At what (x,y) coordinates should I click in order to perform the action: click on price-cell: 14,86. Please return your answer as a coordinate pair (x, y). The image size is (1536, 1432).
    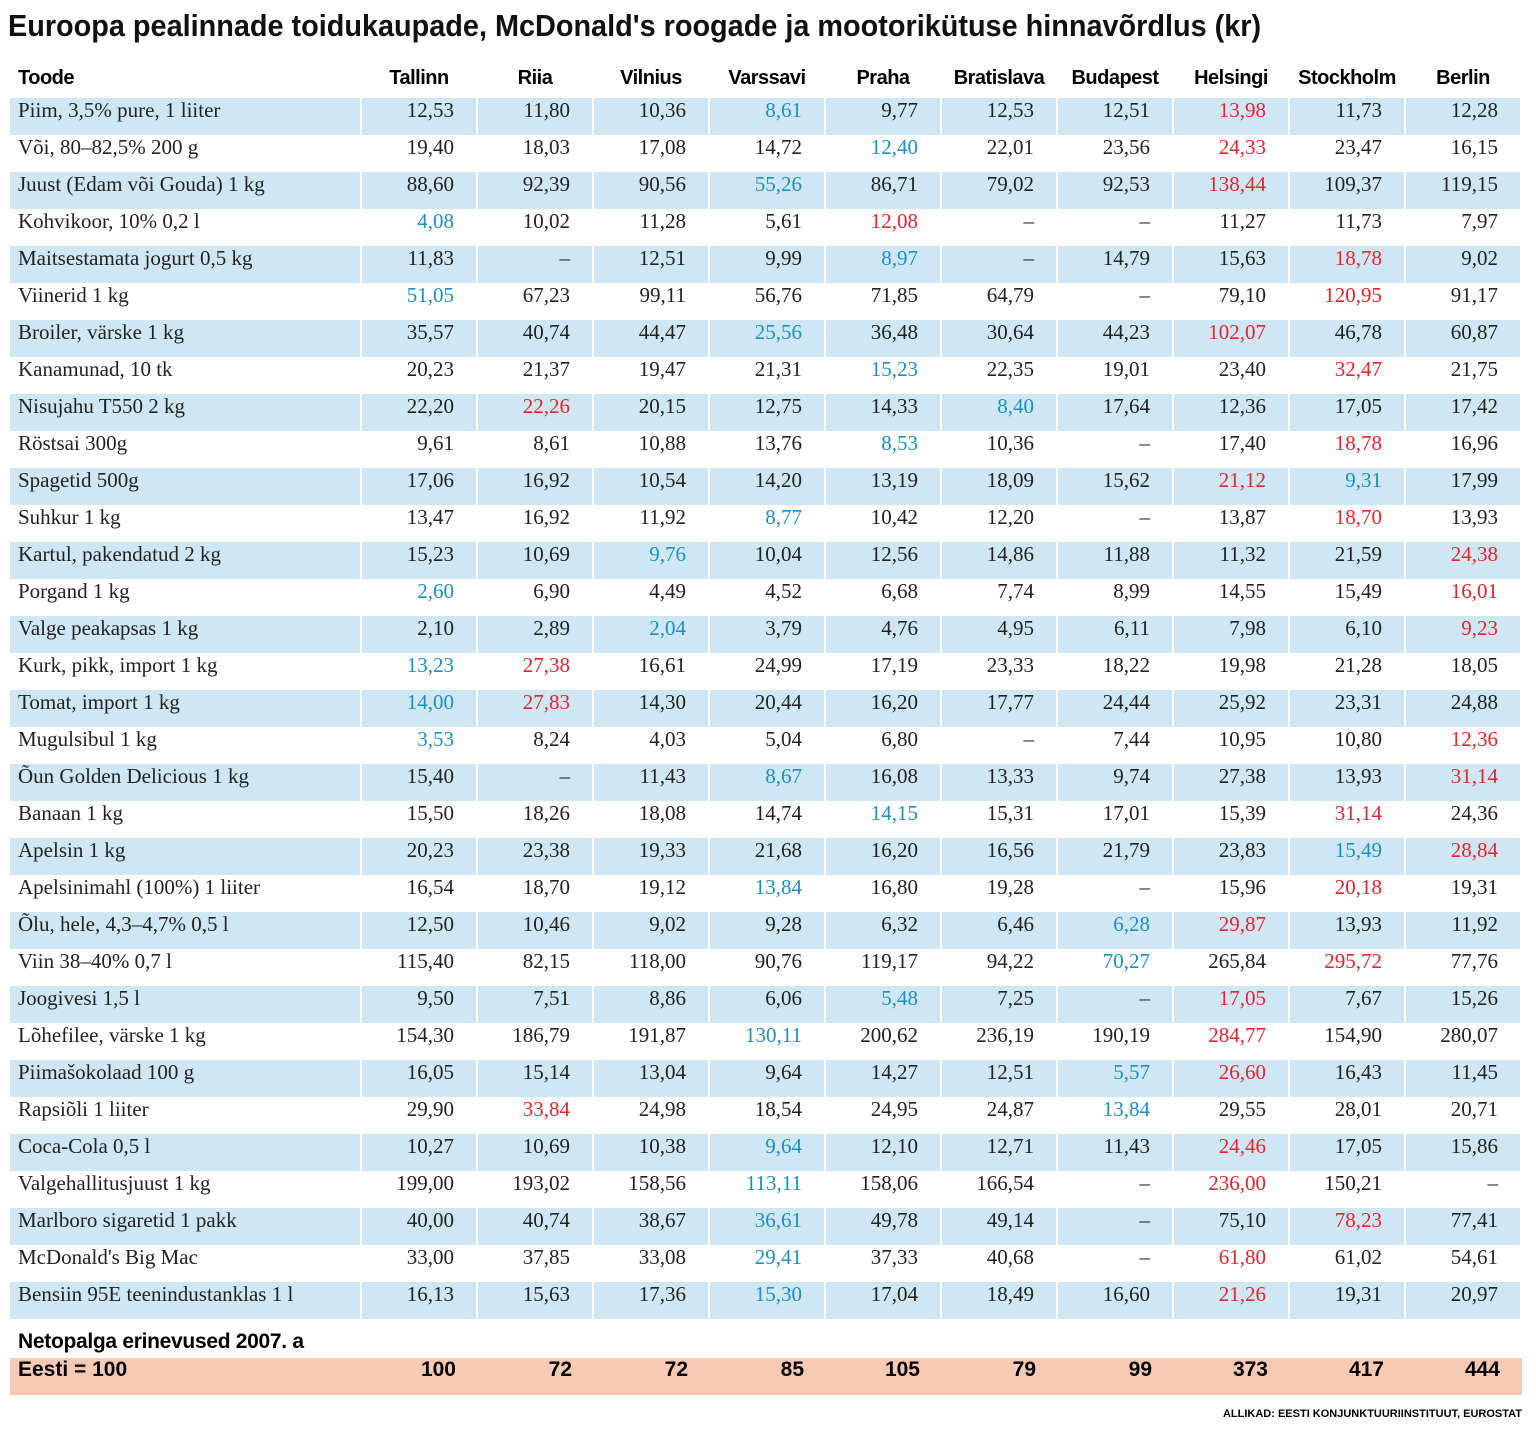
    Looking at the image, I should click on (1000, 560).